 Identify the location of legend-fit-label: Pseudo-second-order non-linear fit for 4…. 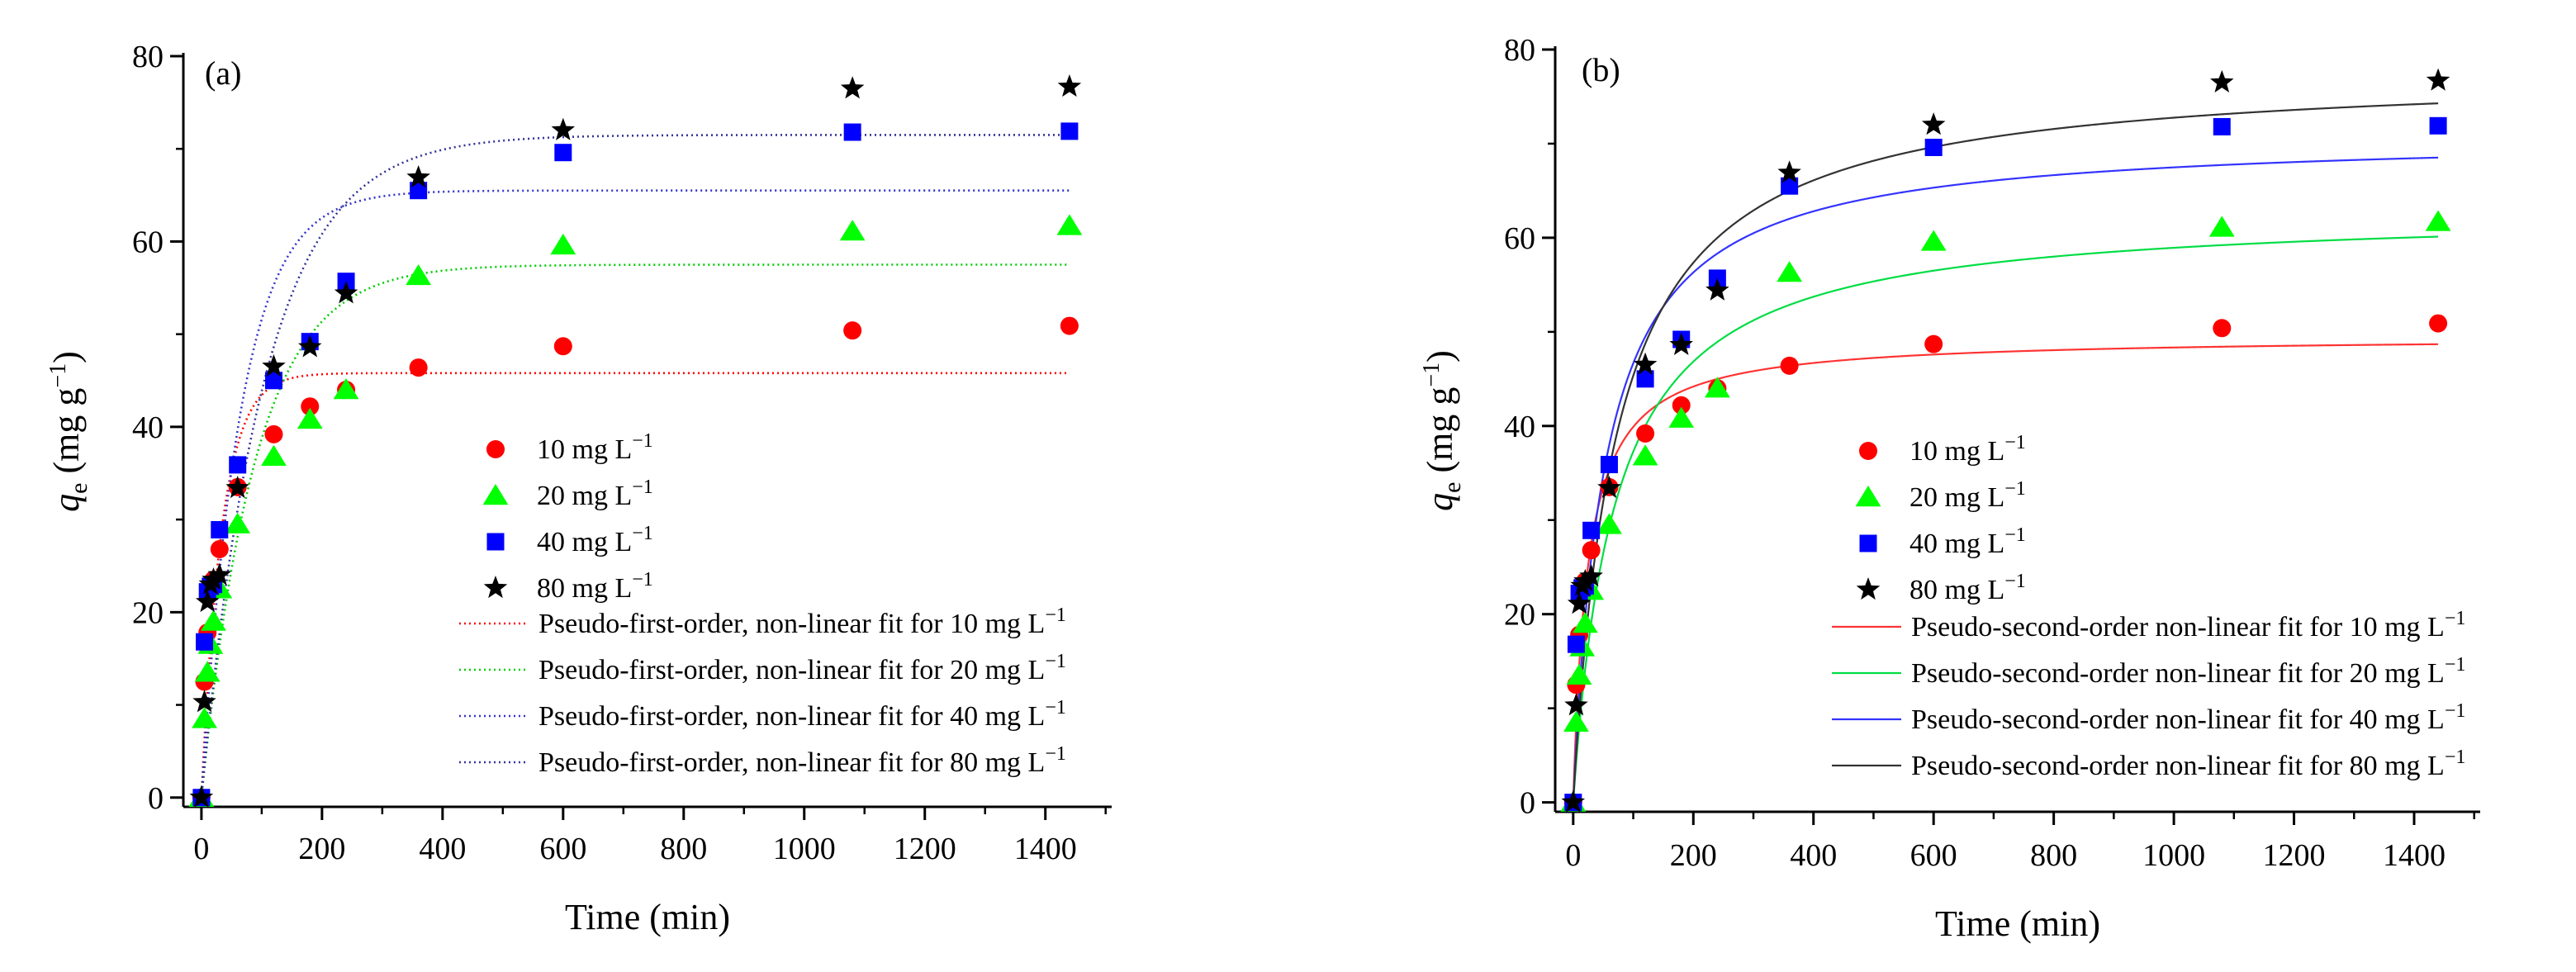
(2188, 717).